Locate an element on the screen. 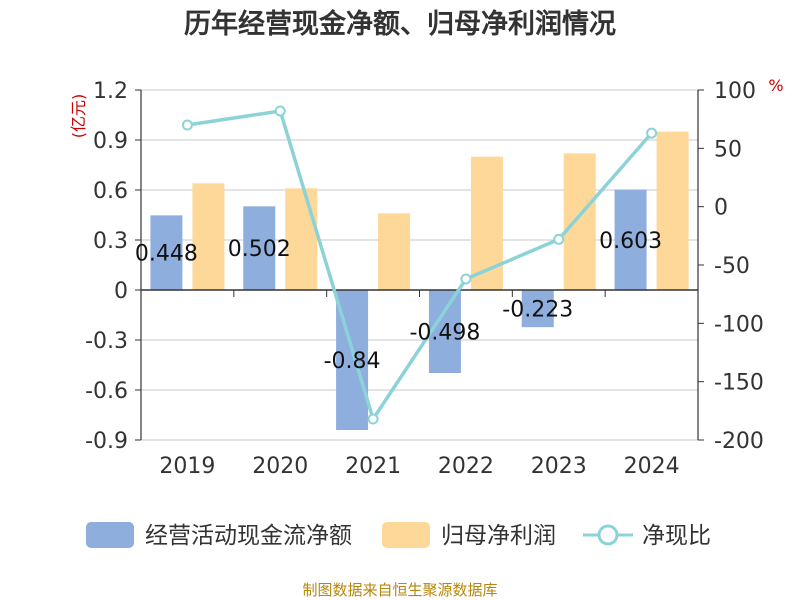  left-tick-label: -0.6 is located at coordinates (106, 391).